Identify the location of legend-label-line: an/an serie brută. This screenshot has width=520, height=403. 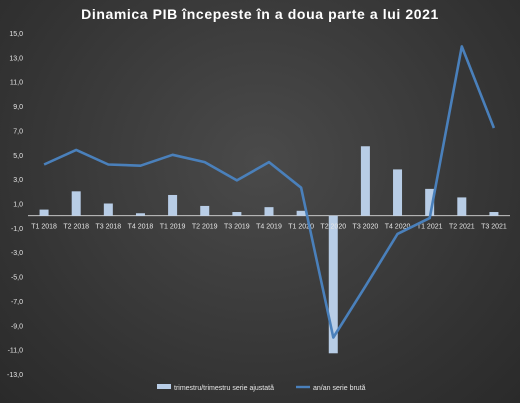
(339, 388).